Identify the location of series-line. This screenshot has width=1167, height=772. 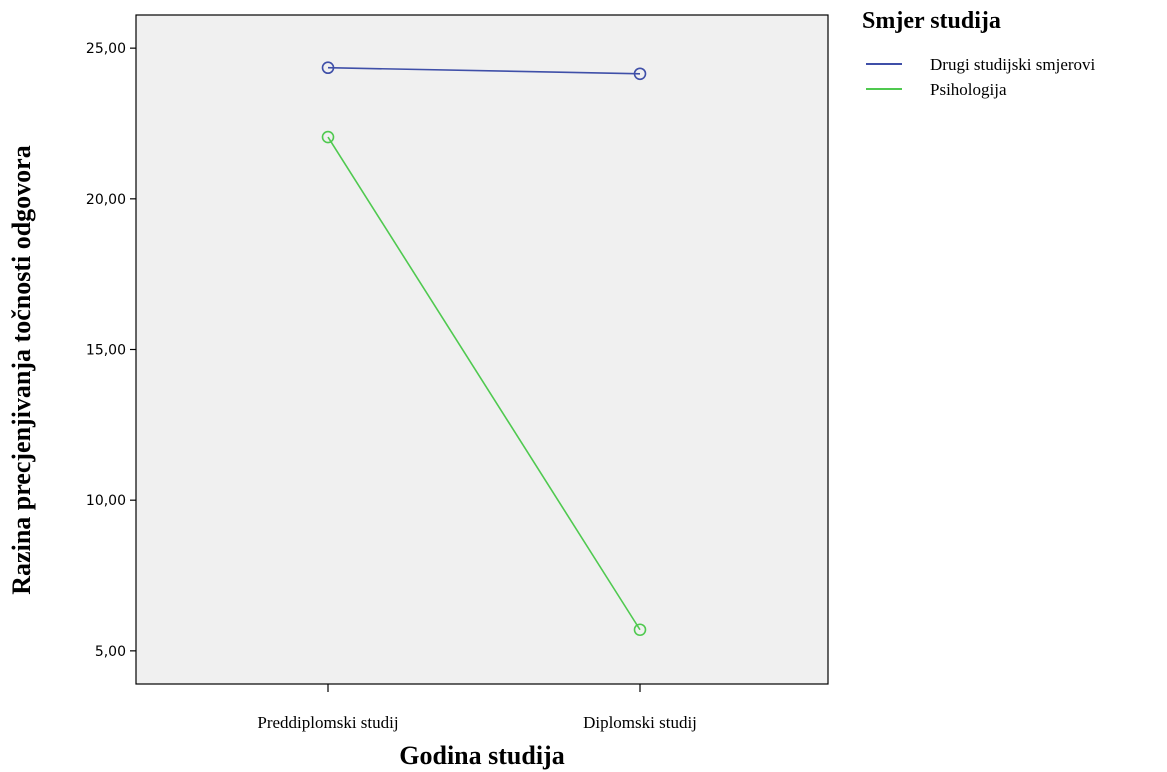
(484, 70).